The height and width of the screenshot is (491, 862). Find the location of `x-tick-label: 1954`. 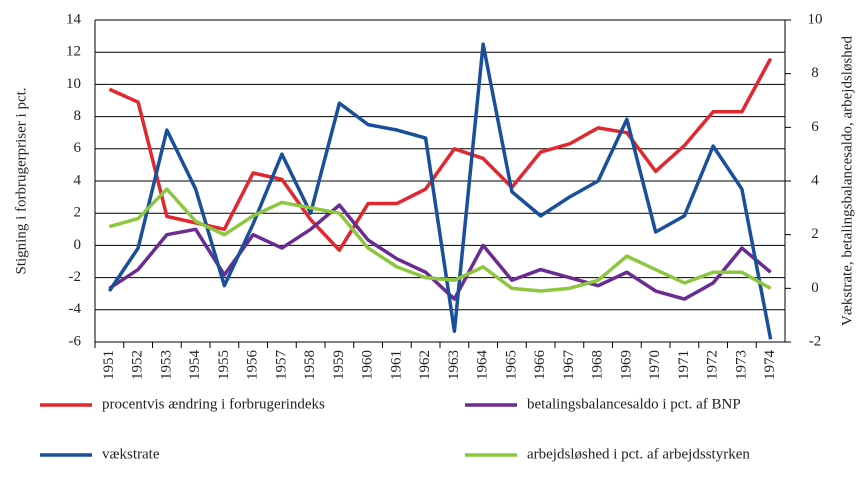

x-tick-label: 1954 is located at coordinates (195, 365).